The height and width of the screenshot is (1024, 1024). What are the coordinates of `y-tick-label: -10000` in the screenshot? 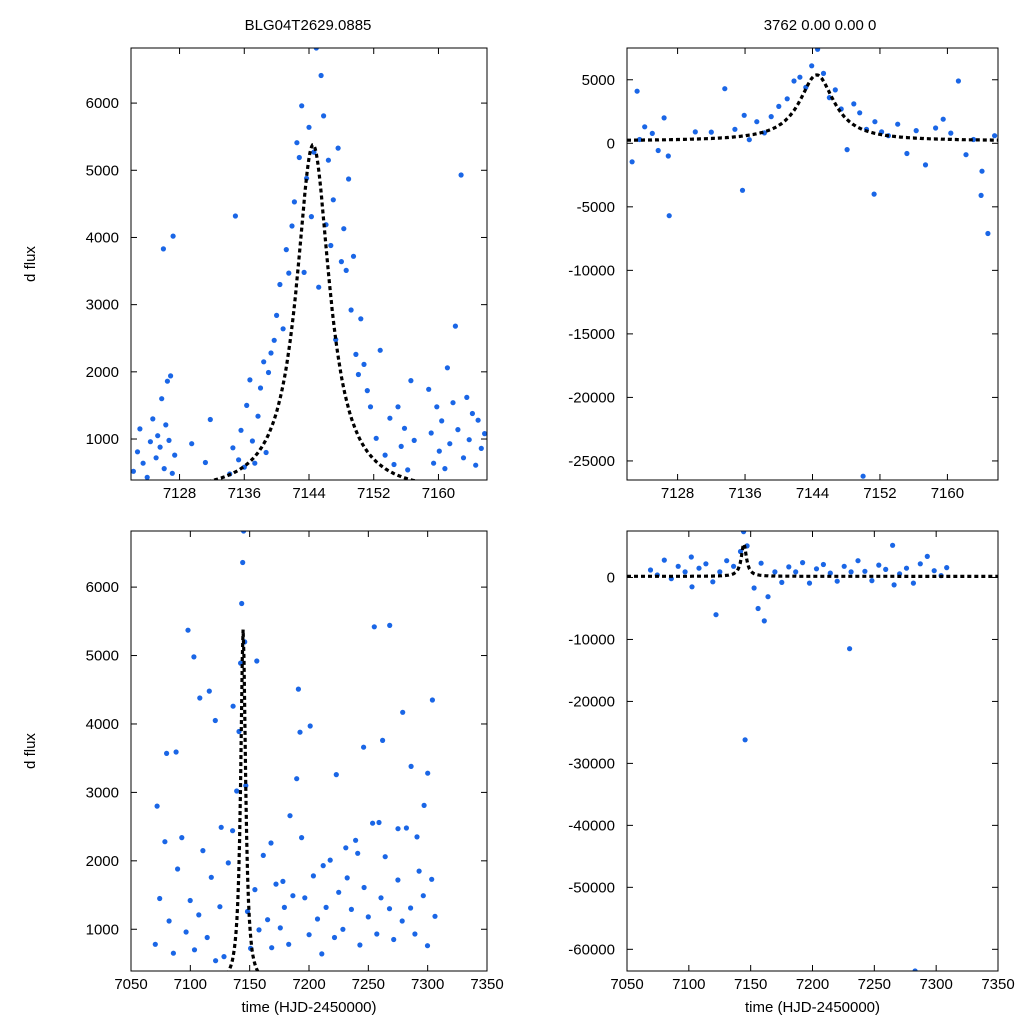 It's located at (591, 639).